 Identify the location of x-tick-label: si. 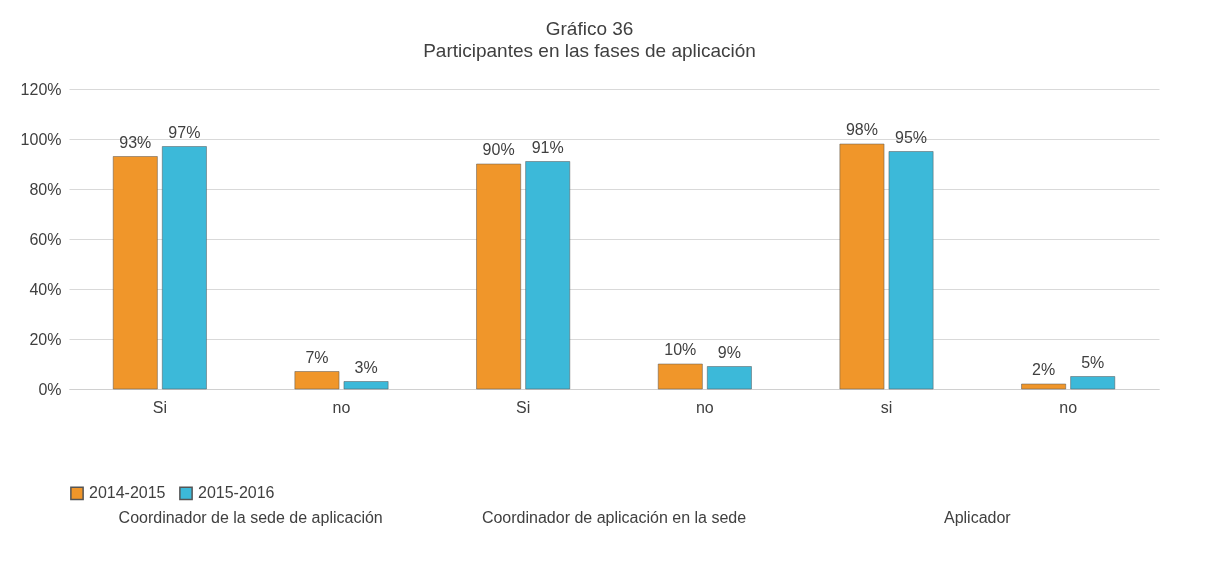
(886, 407).